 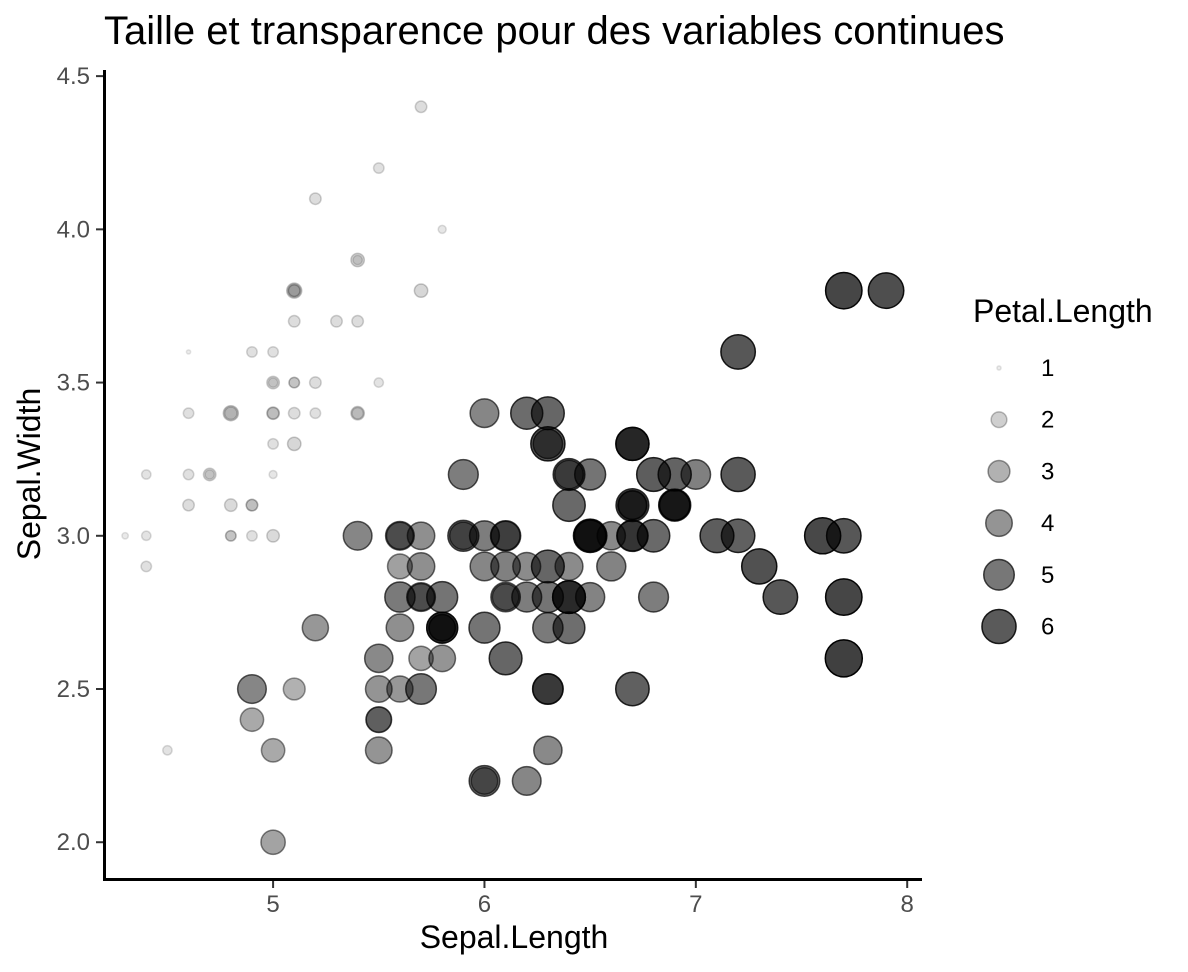 I want to click on x-tick-label: 7, so click(x=695, y=904).